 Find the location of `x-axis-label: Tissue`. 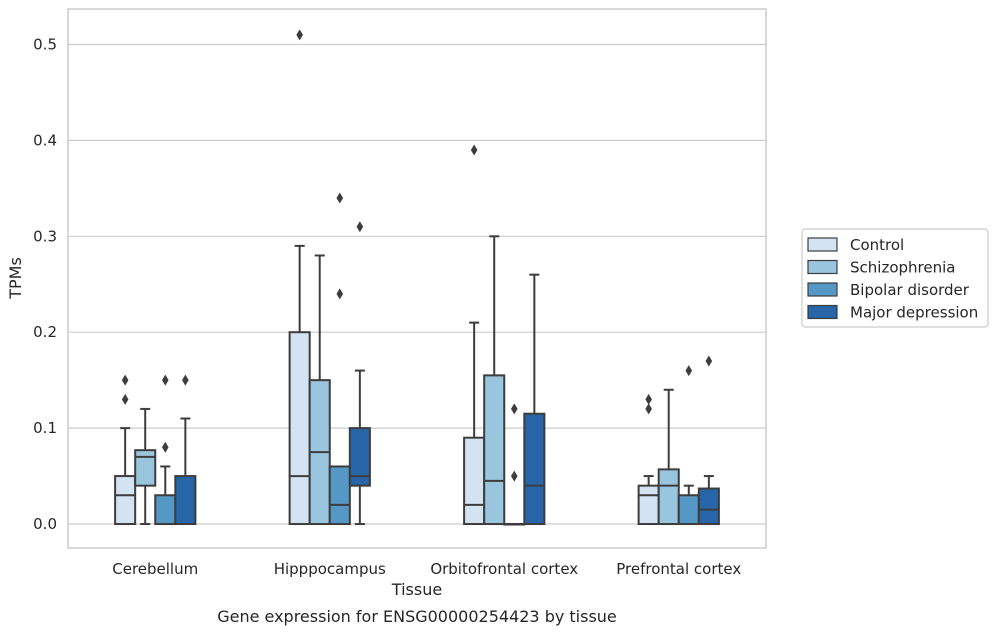

x-axis-label: Tissue is located at coordinates (416, 589).